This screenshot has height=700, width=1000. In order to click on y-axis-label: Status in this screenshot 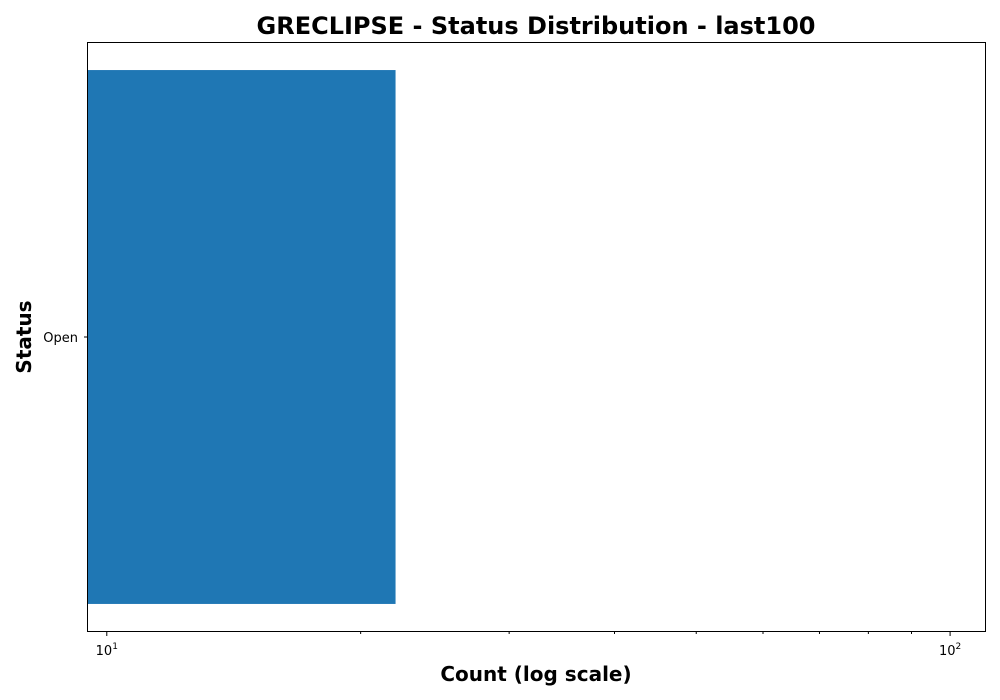, I will do `click(24, 336)`.